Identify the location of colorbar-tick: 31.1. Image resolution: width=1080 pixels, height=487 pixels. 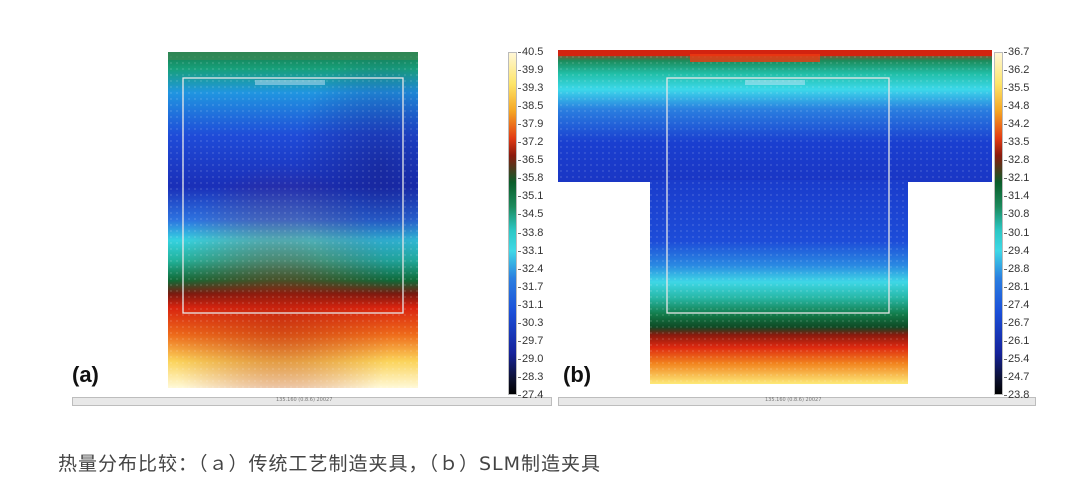
(530, 304).